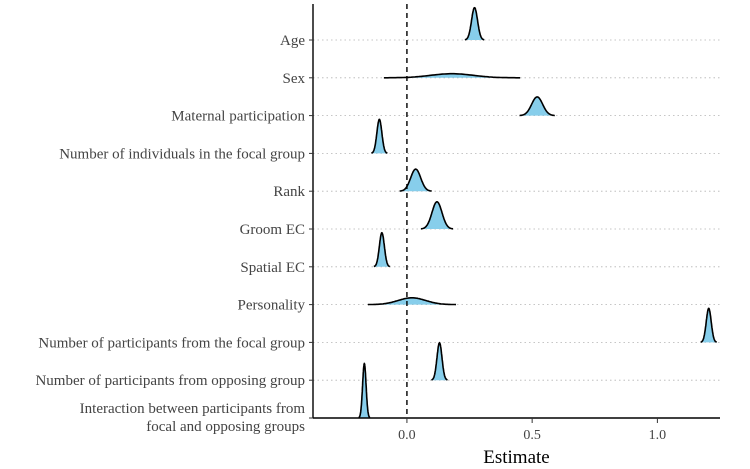 This screenshot has height=469, width=750. Describe the element at coordinates (407, 435) in the screenshot. I see `x-tick-label: 0.0` at that location.